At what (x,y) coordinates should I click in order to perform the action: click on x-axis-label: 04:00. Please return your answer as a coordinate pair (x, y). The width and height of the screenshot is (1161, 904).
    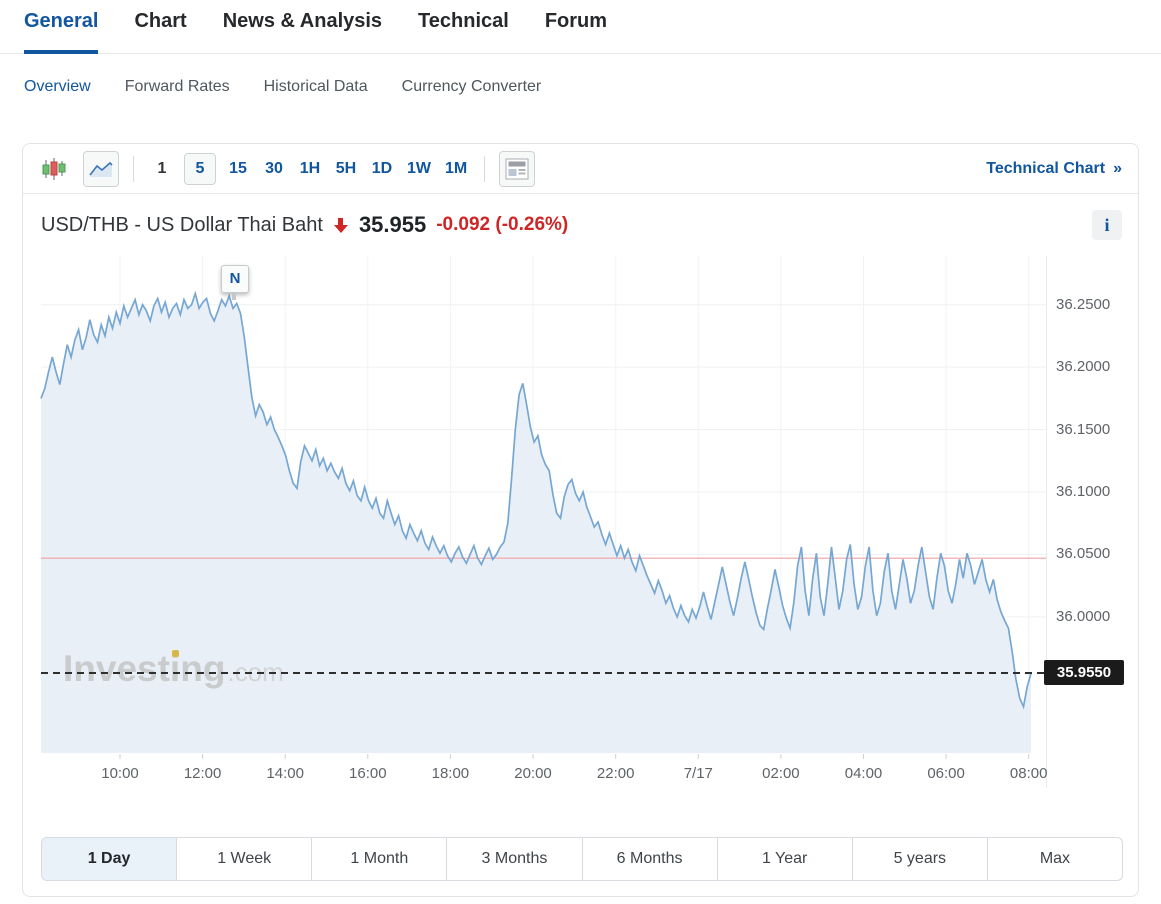
    Looking at the image, I should click on (863, 773).